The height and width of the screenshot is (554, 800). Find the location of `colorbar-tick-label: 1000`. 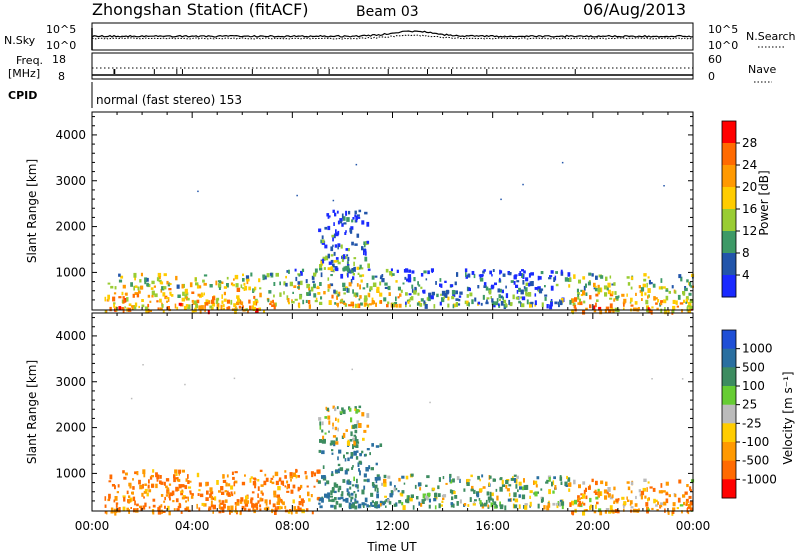

colorbar-tick-label: 1000 is located at coordinates (757, 349).